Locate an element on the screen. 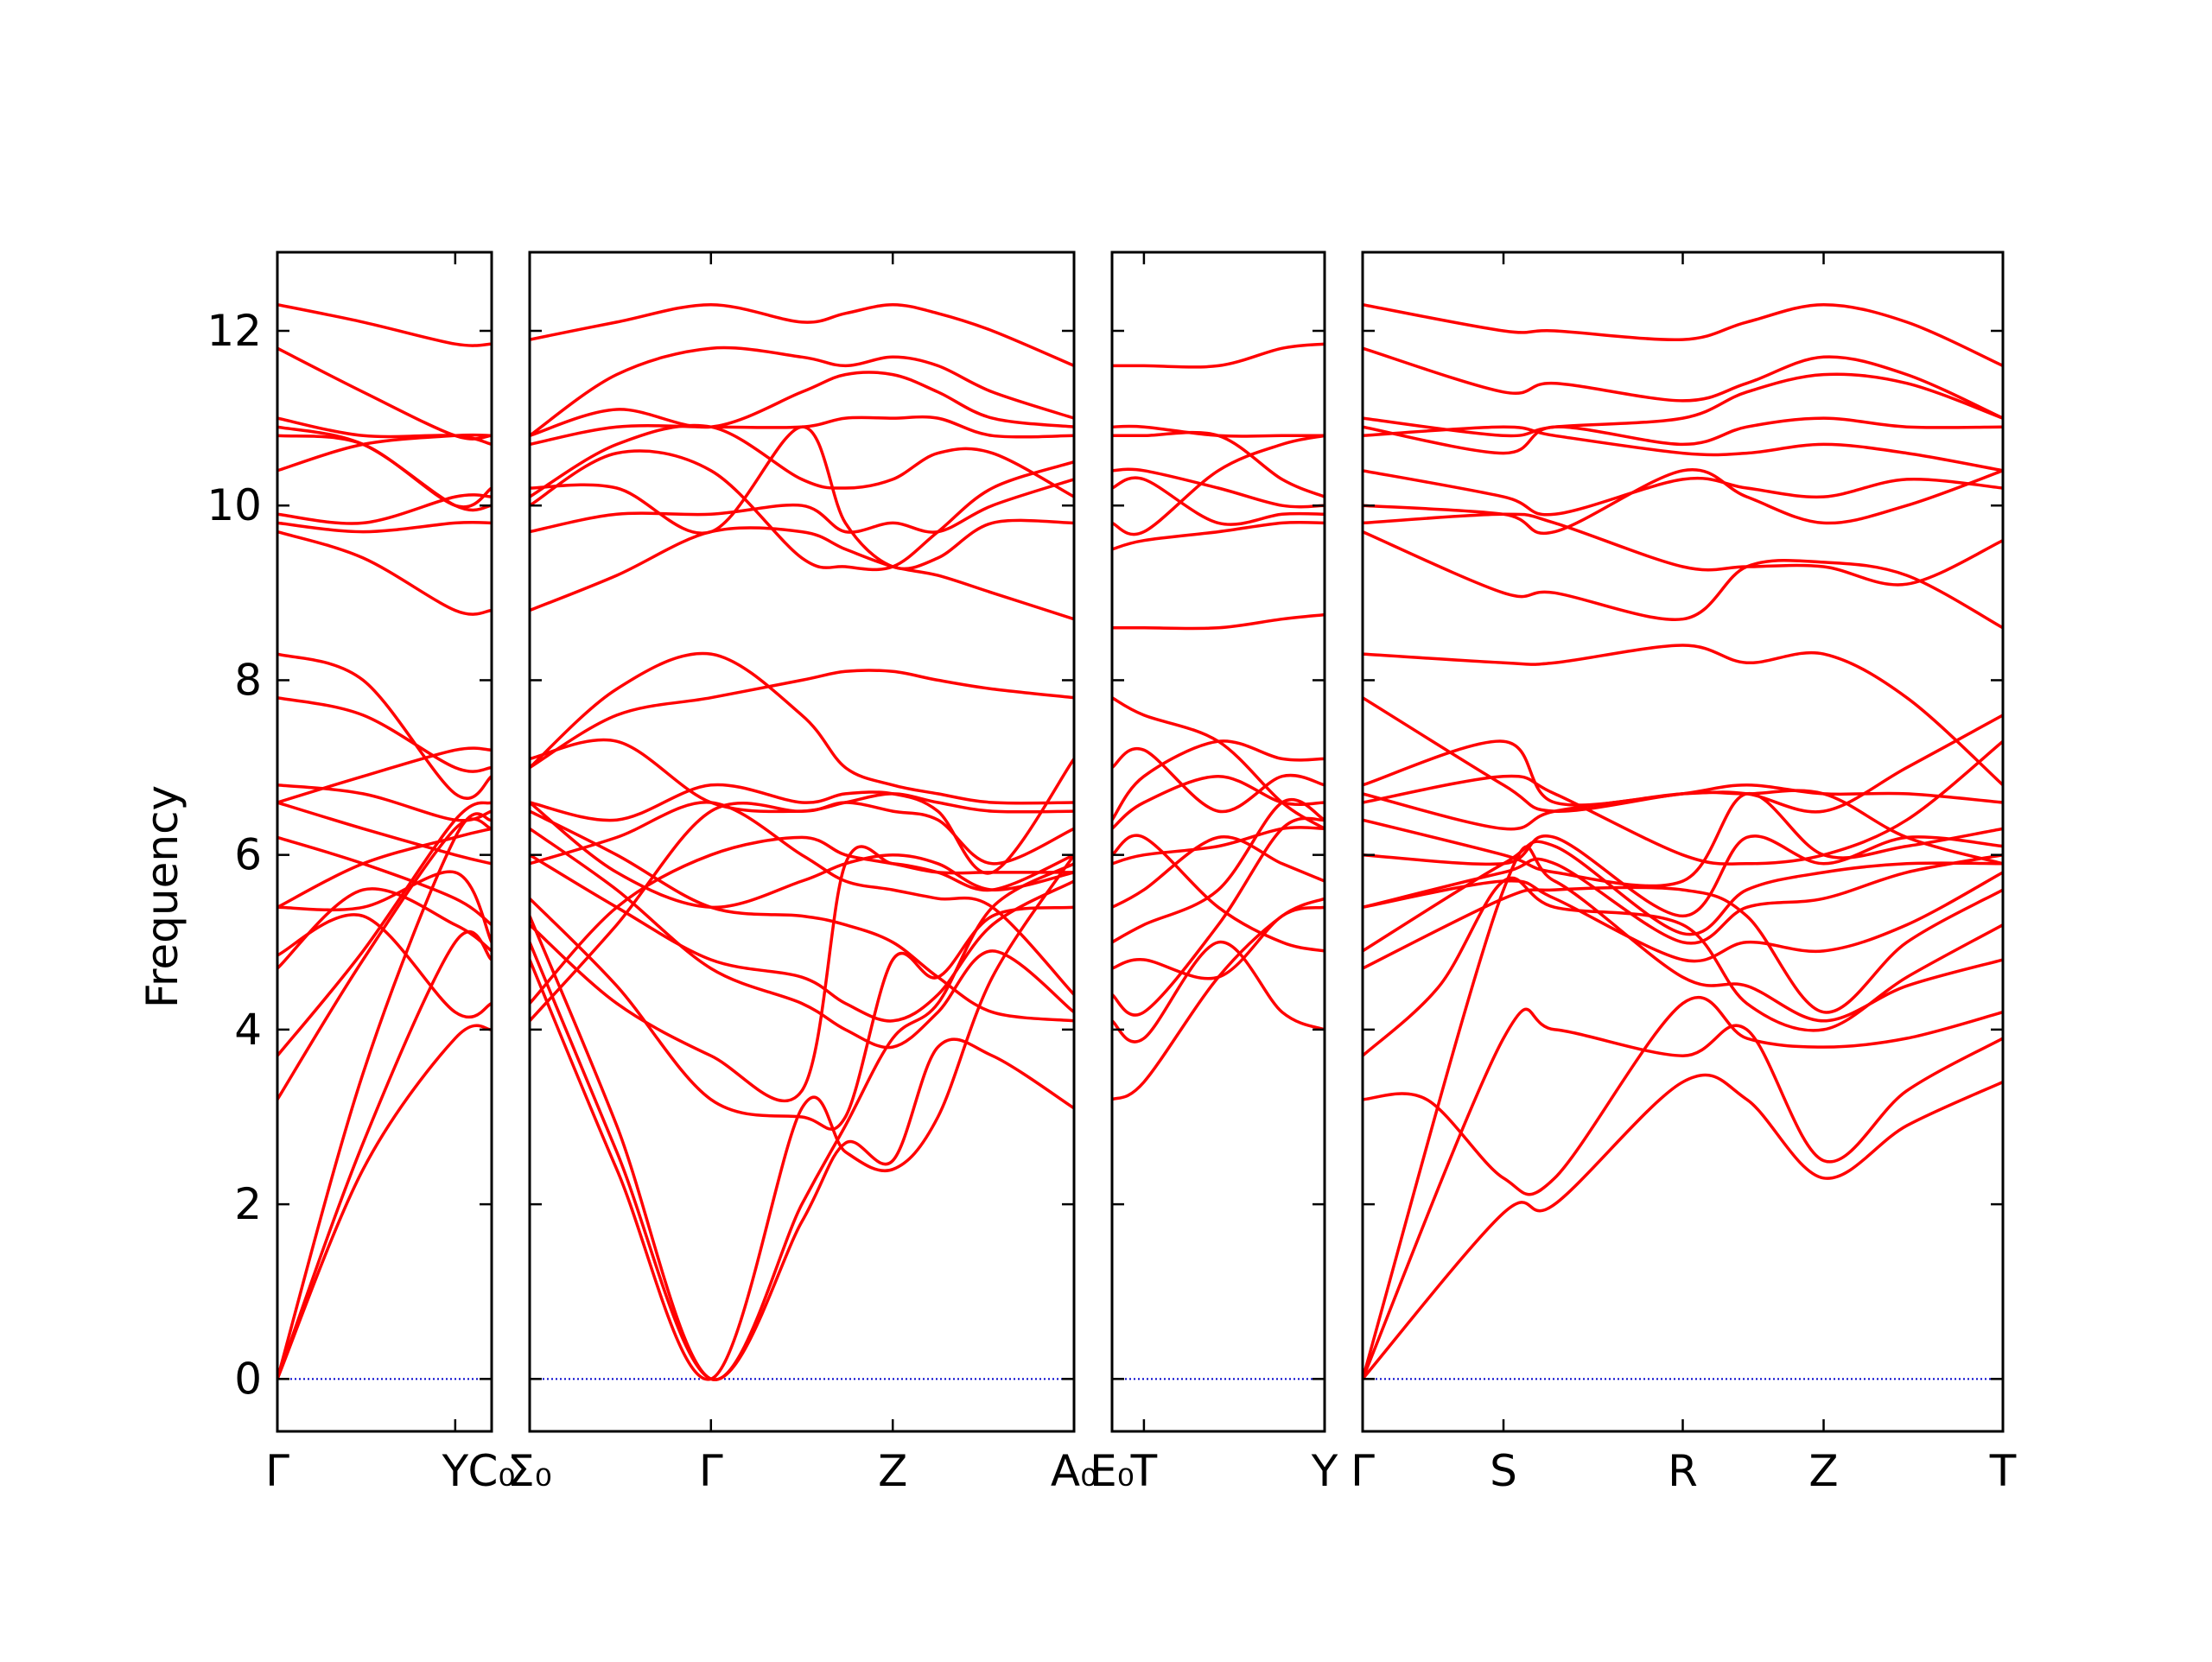 Image resolution: width=2212 pixels, height=1662 pixels. y-tick-label: 8 is located at coordinates (248, 680).